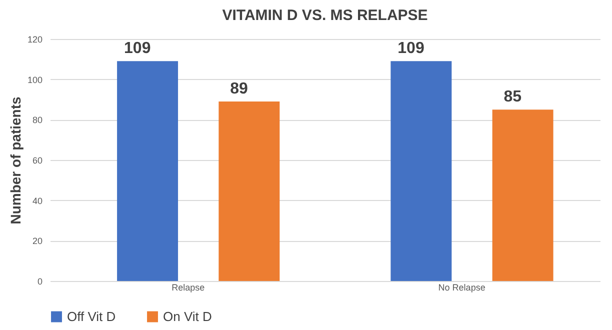 This screenshot has width=612, height=330. What do you see at coordinates (188, 287) in the screenshot?
I see `x-tick-label: Relapse` at bounding box center [188, 287].